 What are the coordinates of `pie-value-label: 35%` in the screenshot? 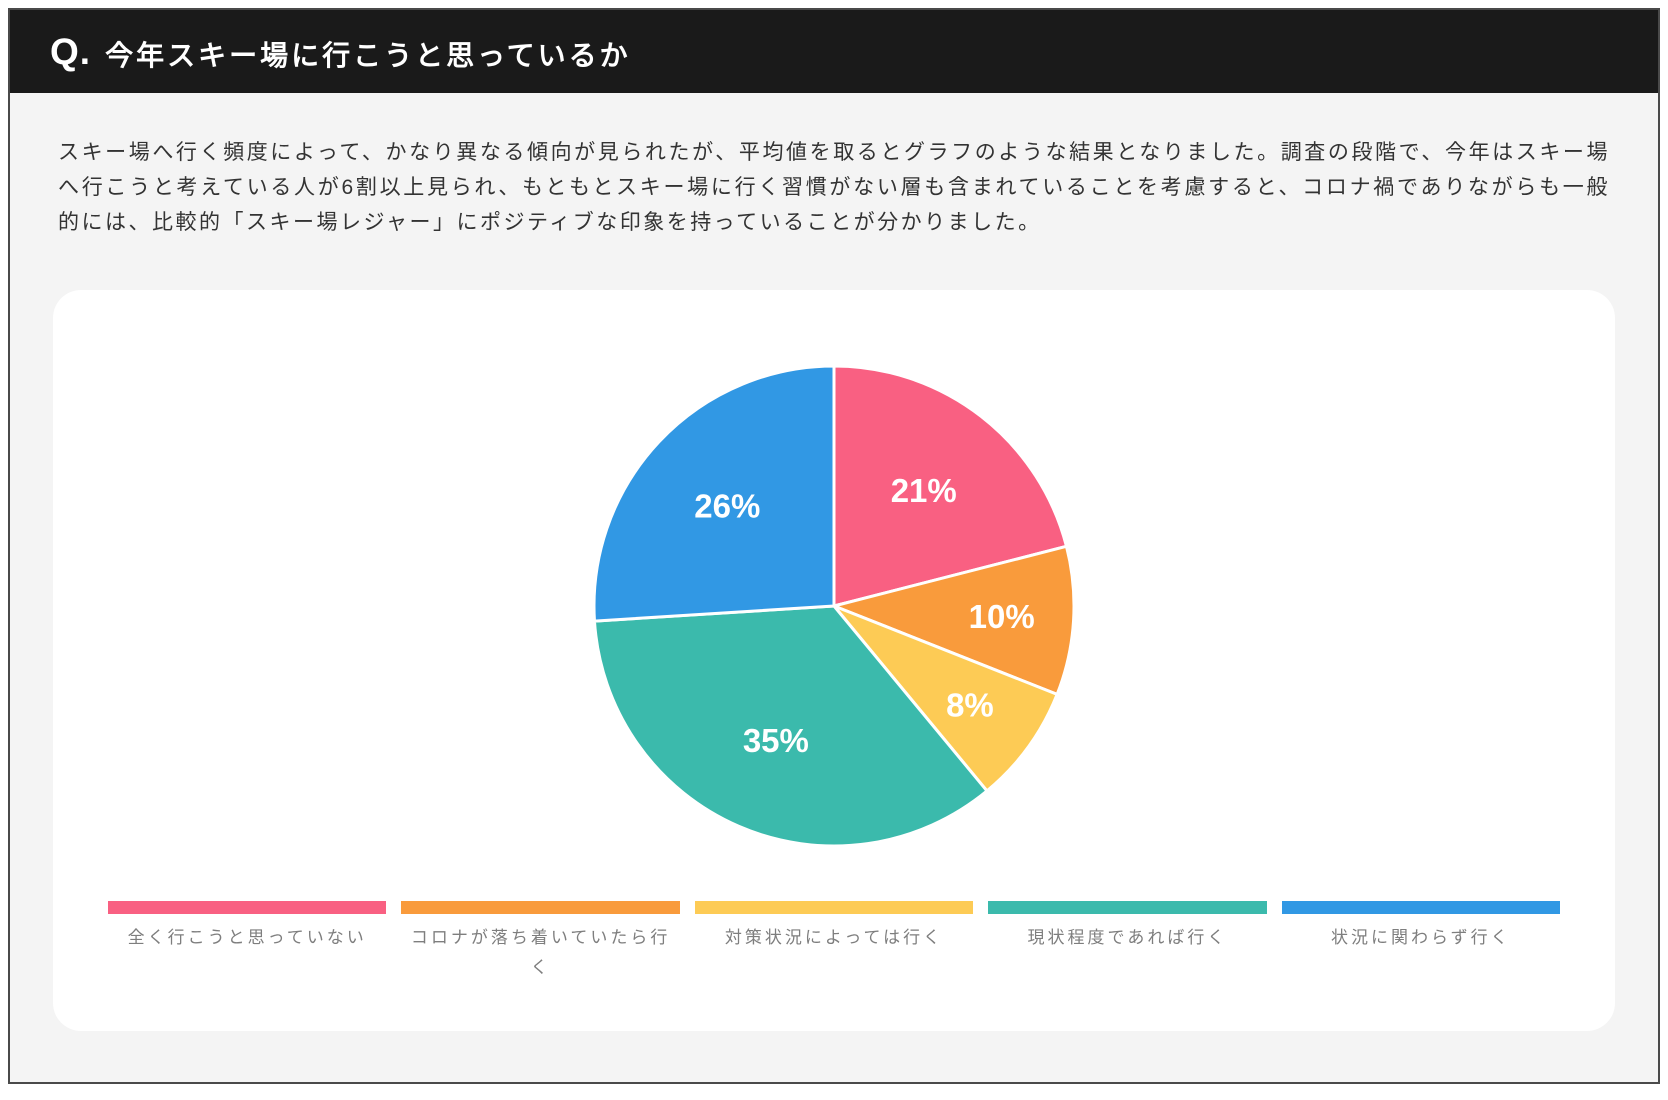 It's located at (776, 740).